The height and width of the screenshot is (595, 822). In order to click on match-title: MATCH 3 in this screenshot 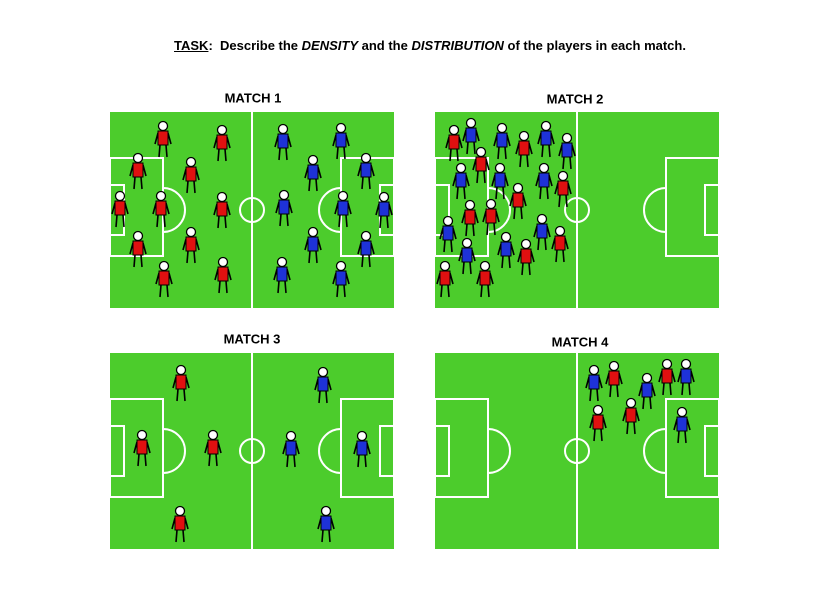, I will do `click(252, 338)`.